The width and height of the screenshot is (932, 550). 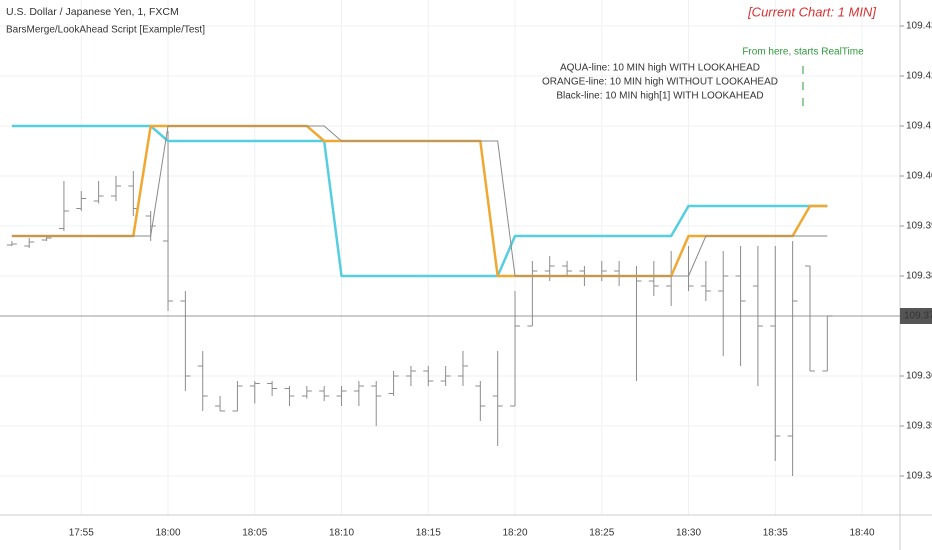 I want to click on realtime-note: From here, starts RealTime, so click(x=803, y=52).